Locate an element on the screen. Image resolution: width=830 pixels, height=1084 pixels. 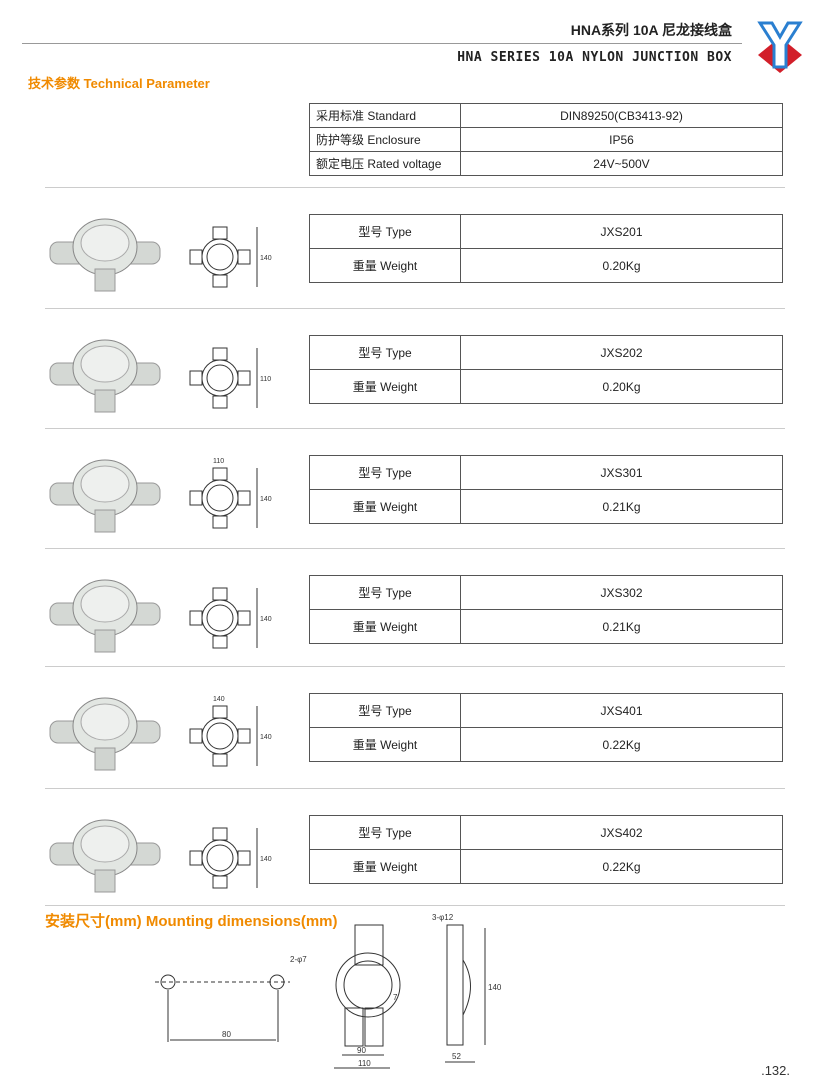
product-table: 型号 Type JXS401 重量 Weight 0.22Kg is located at coordinates (546, 727).